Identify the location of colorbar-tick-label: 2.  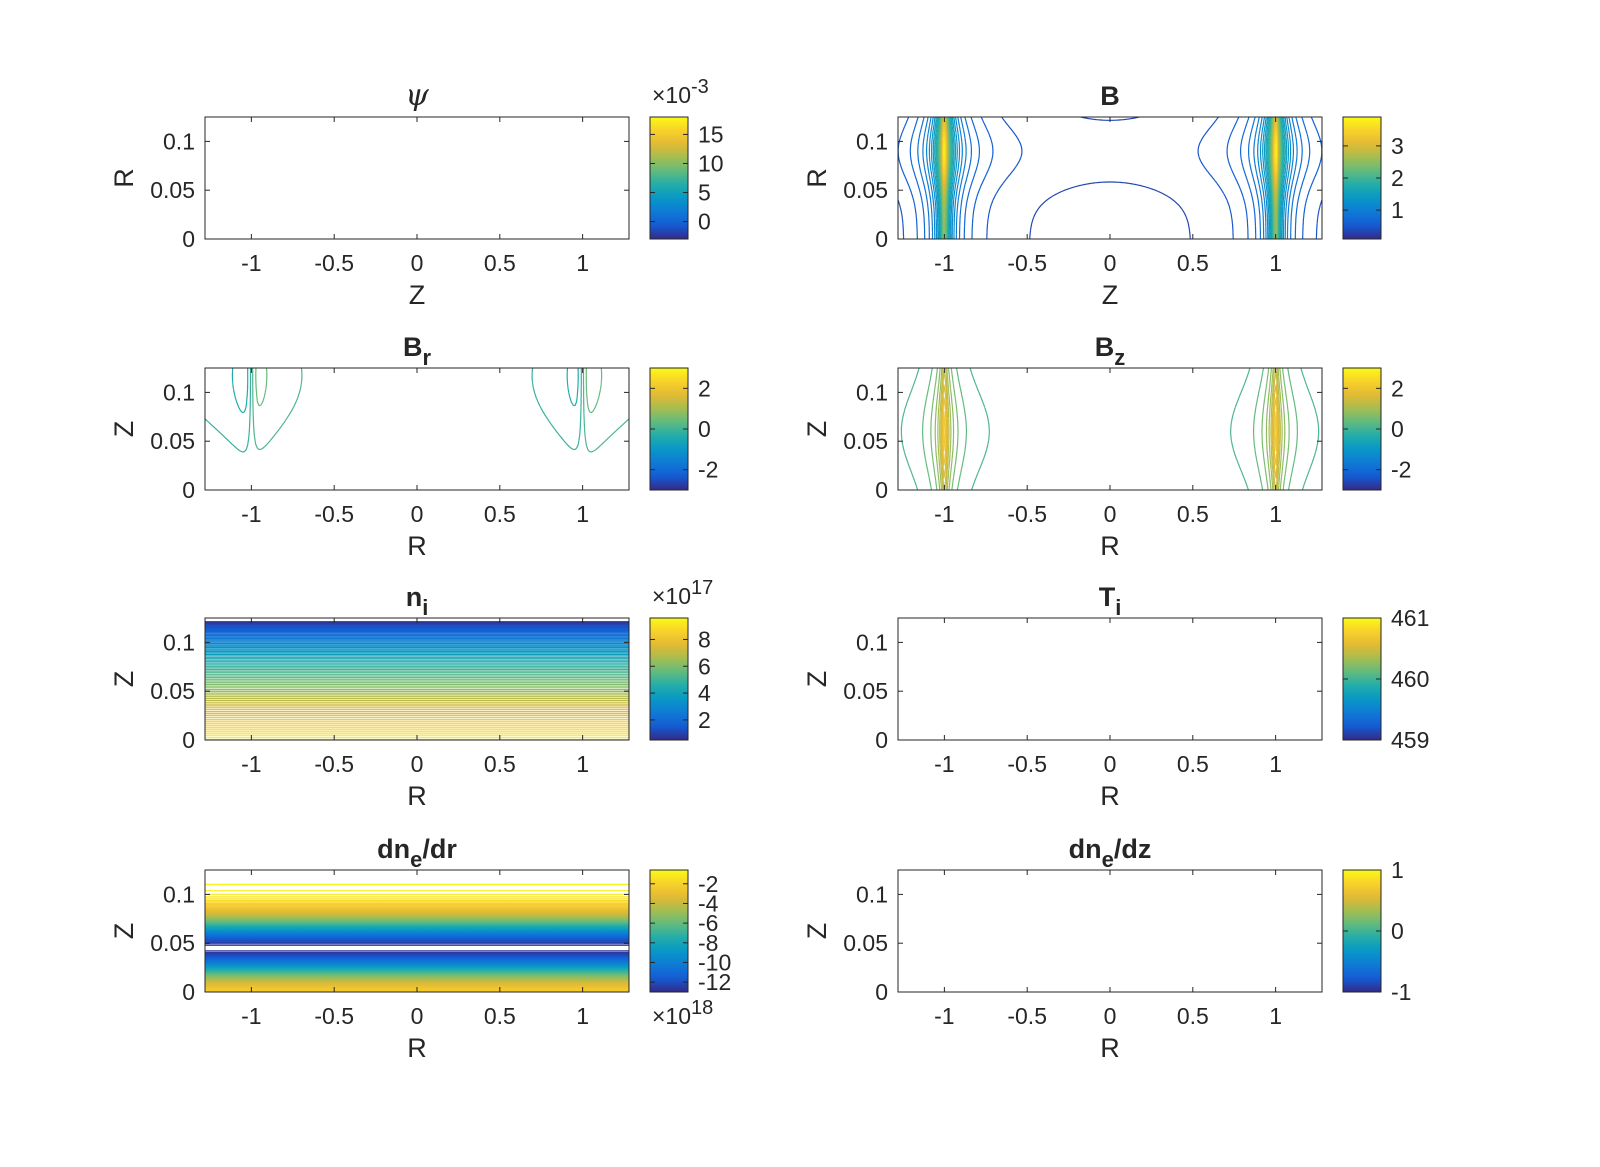
(1397, 388).